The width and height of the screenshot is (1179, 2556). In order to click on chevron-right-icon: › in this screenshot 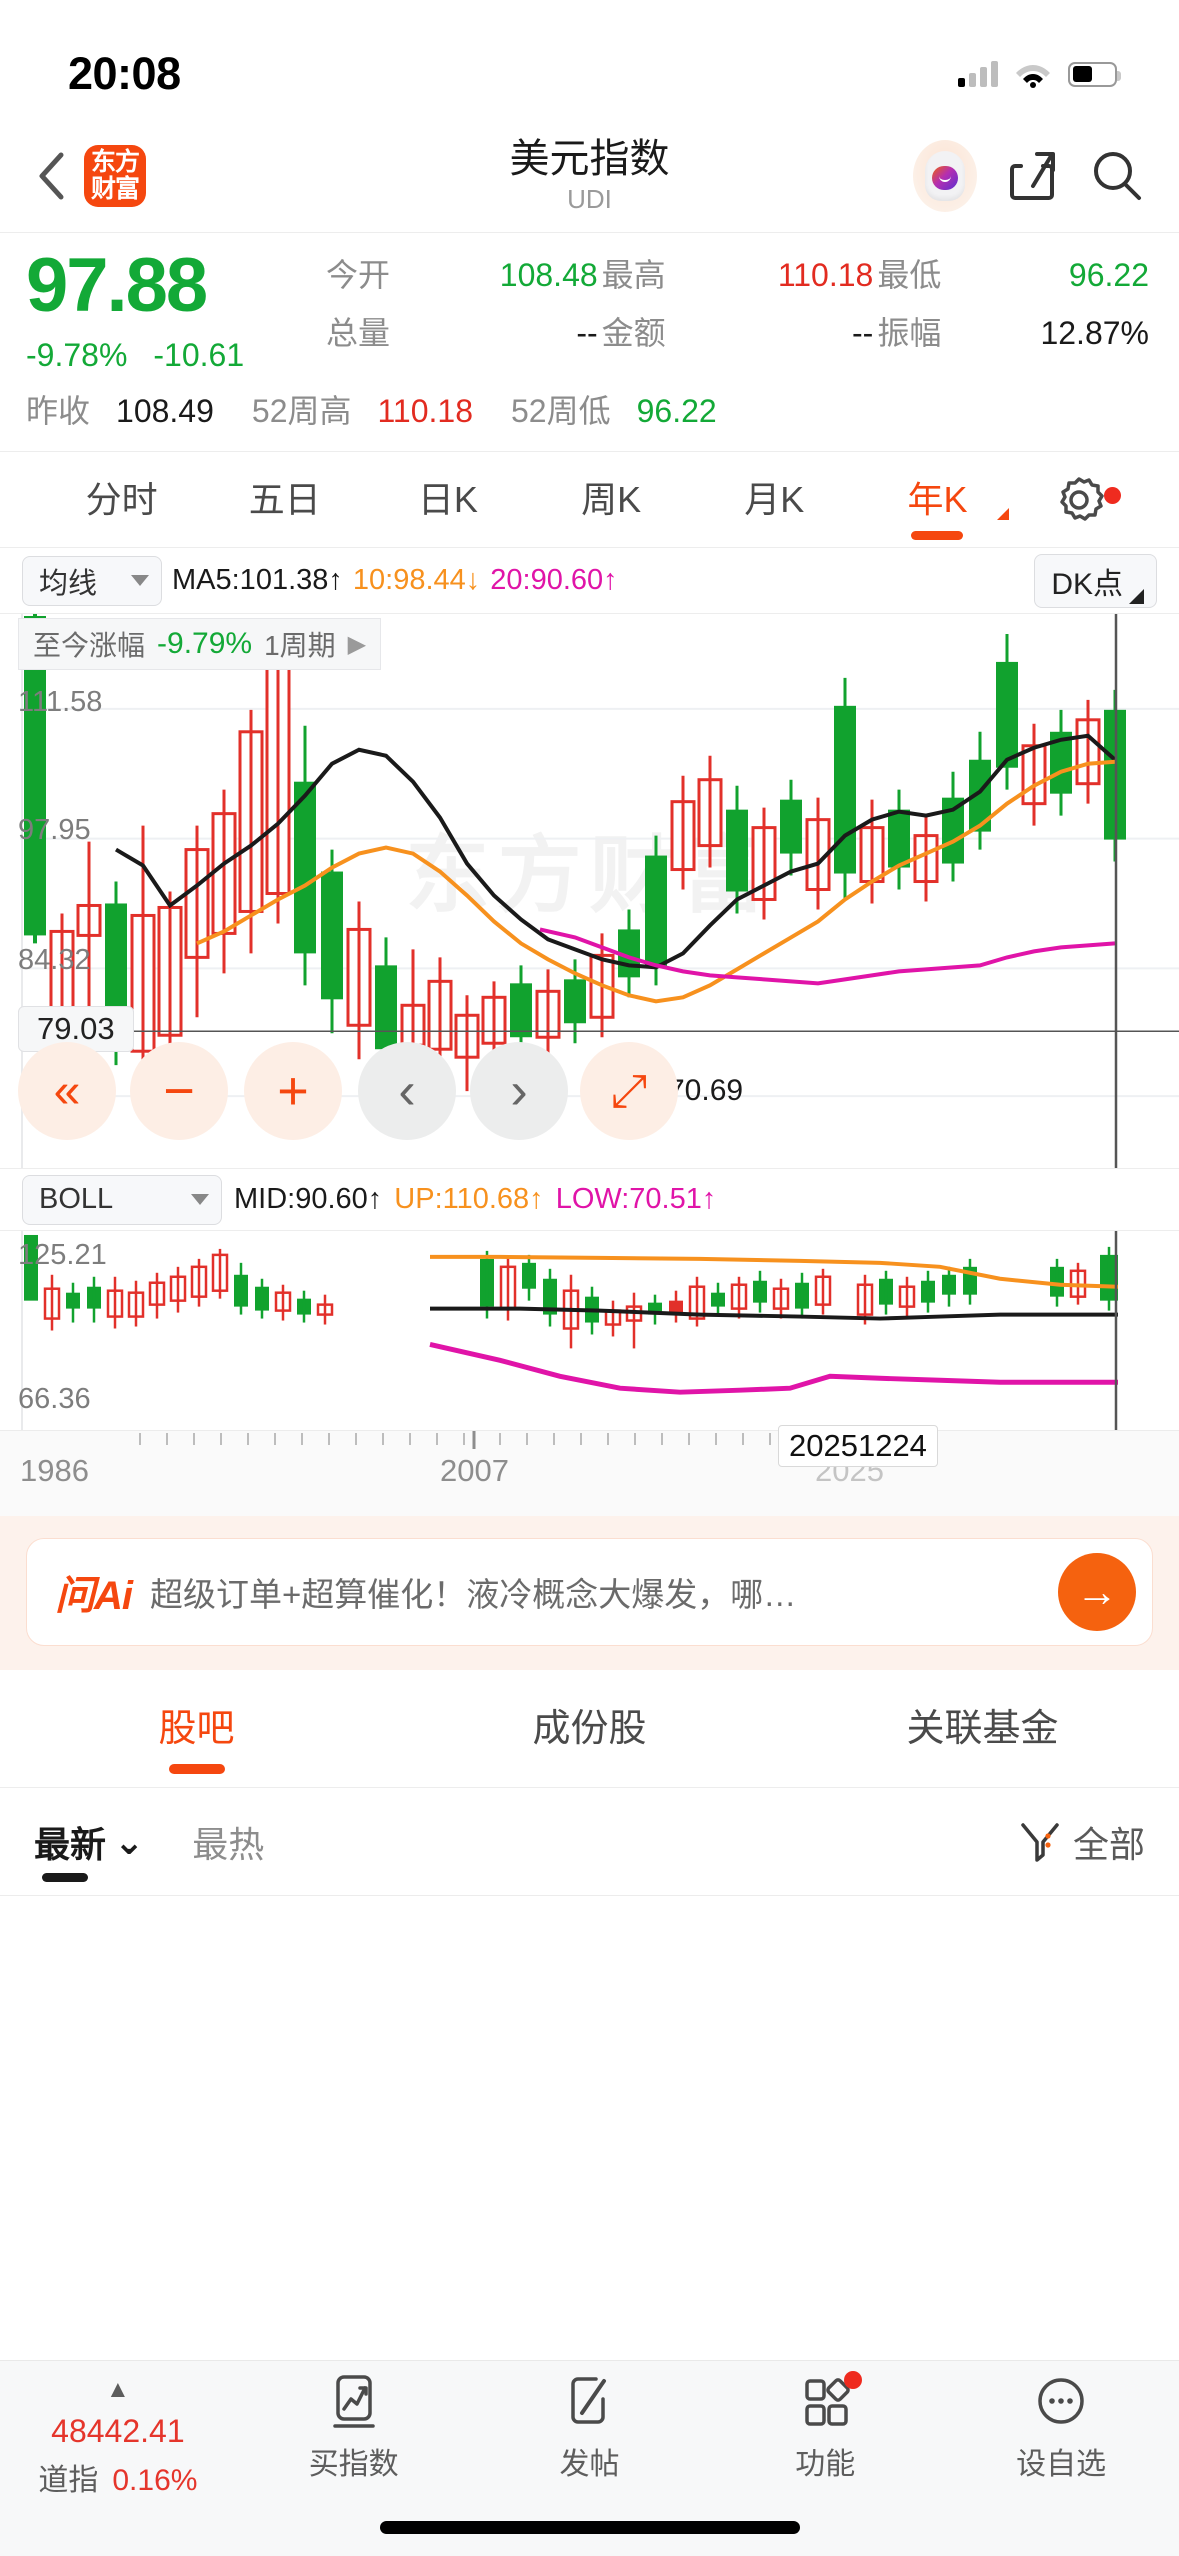, I will do `click(519, 1091)`.